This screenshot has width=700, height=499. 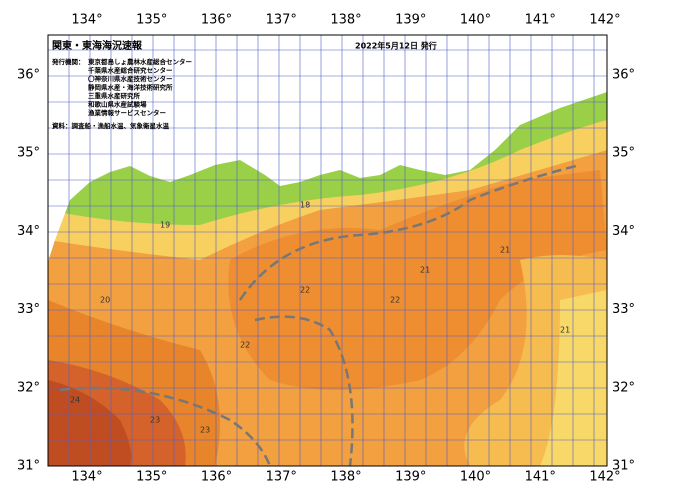 I want to click on issuer: 〇神奈川県水産技術センター, so click(x=130, y=78).